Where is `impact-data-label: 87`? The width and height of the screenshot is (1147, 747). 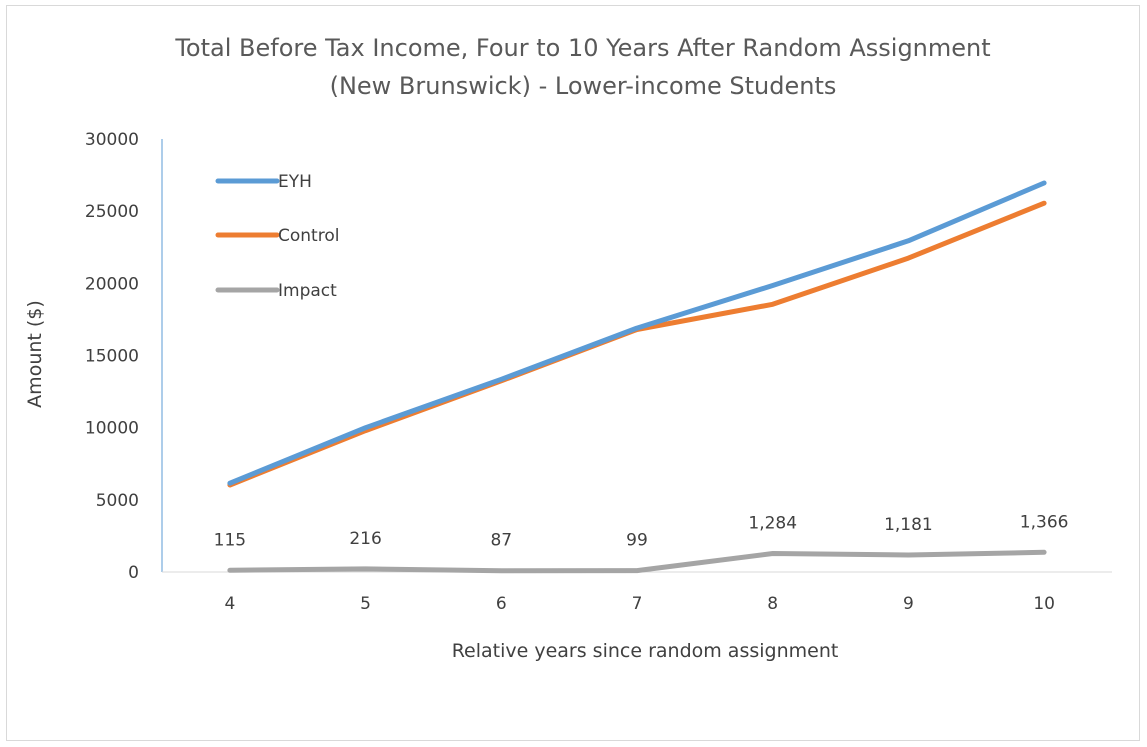
impact-data-label: 87 is located at coordinates (501, 541).